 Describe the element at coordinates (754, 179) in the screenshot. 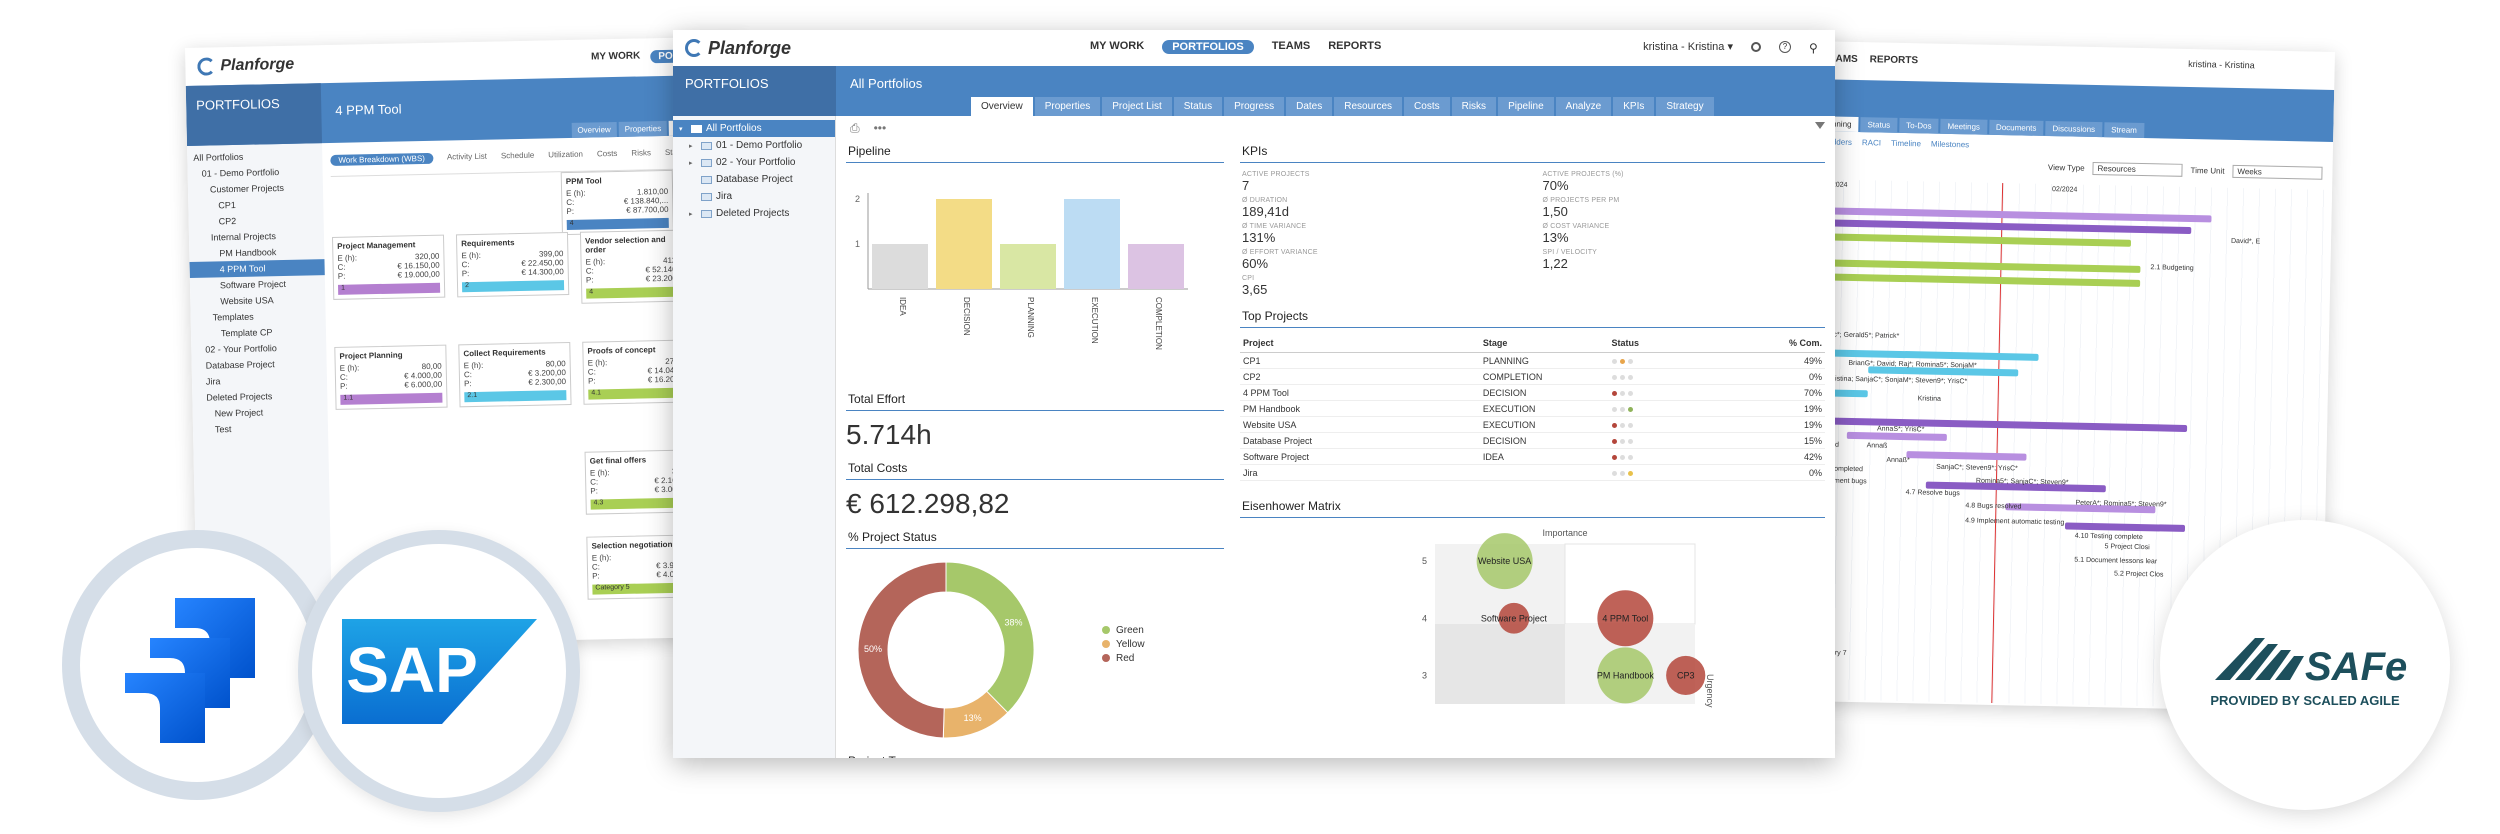

I see `tree-item: Database Project` at that location.